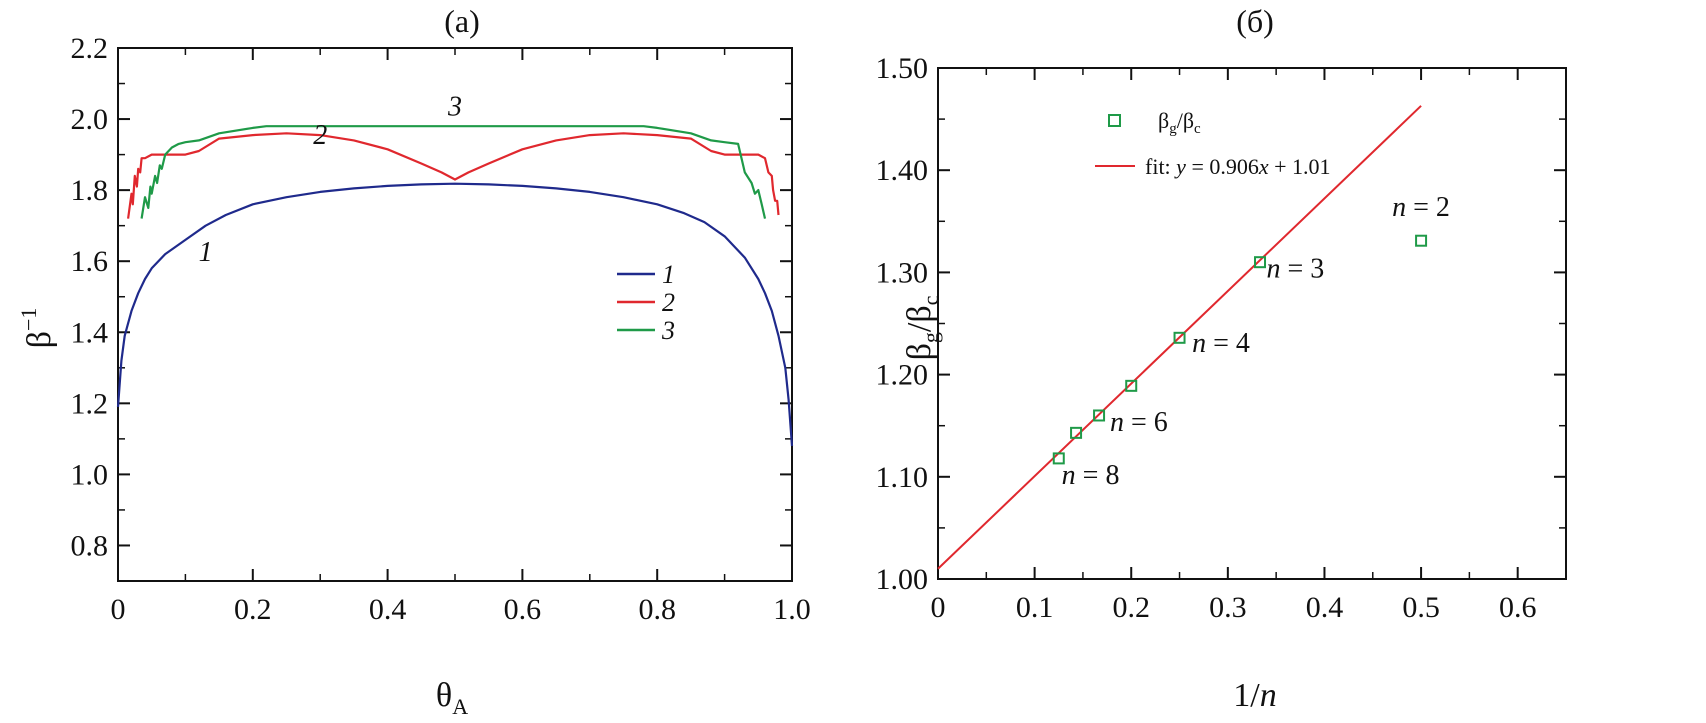 The image size is (1706, 723). Describe the element at coordinates (90, 119) in the screenshot. I see `a-ytick-label: 2.0` at that location.